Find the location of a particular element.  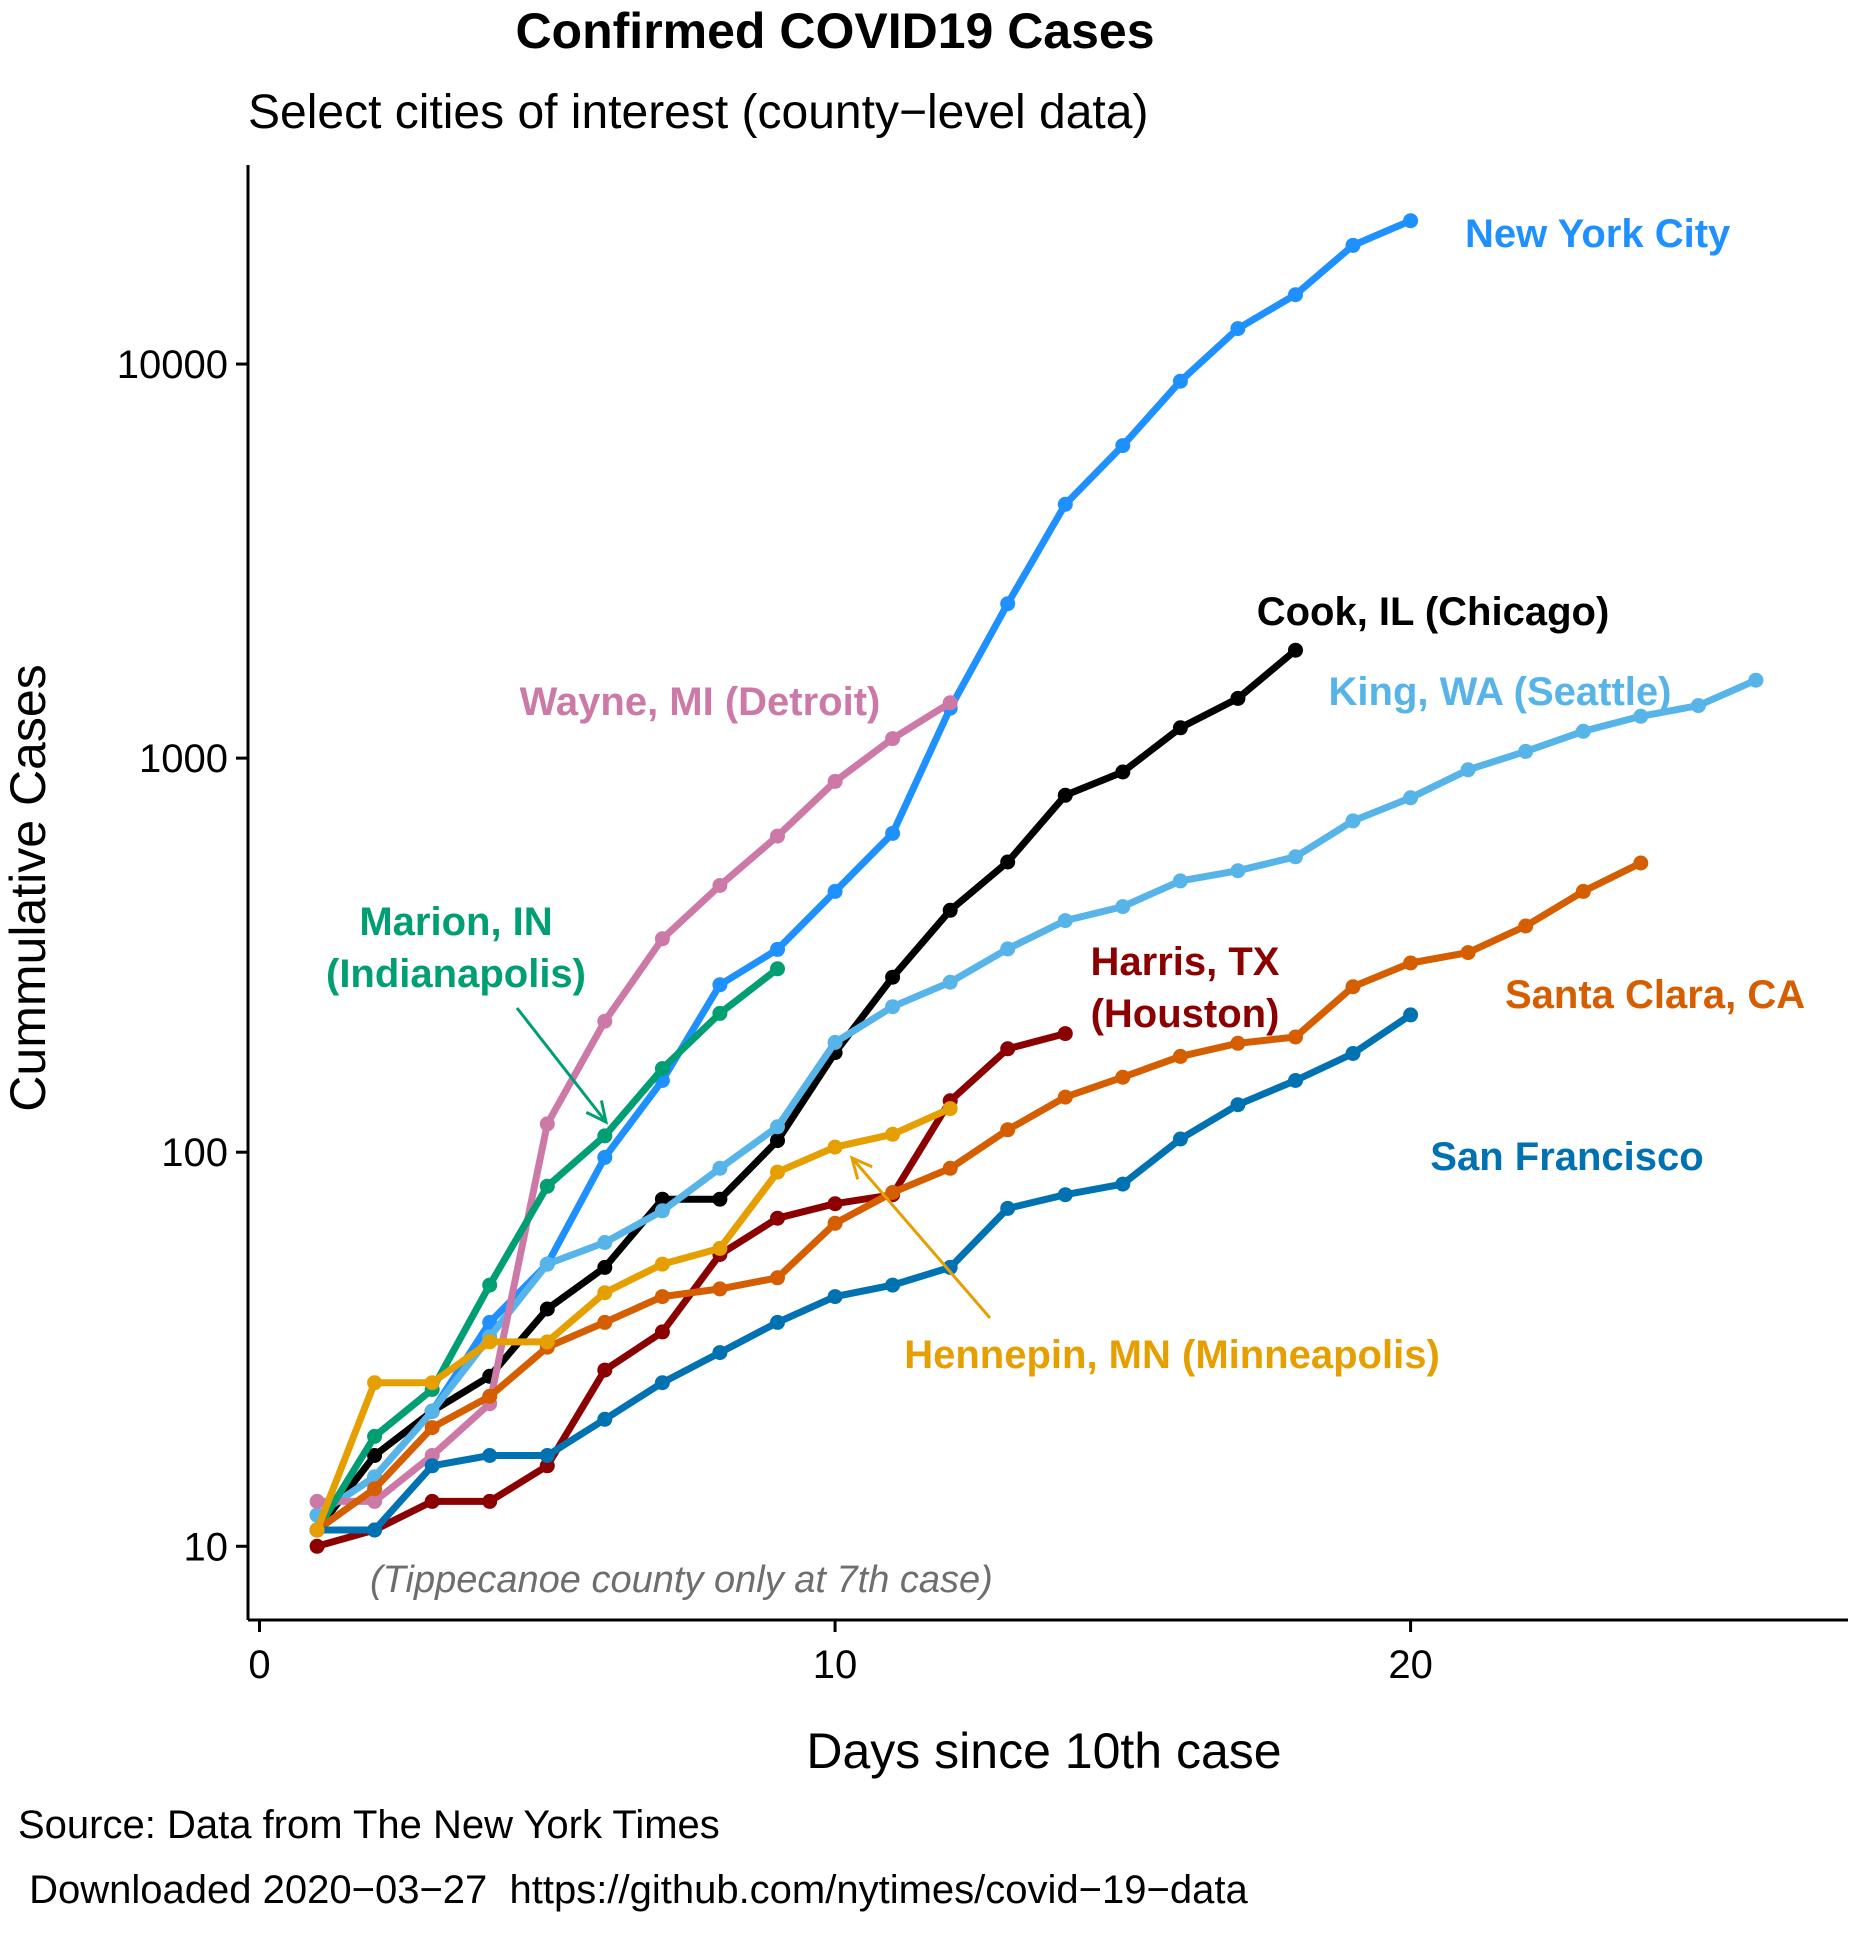

arrow-shaft is located at coordinates (561, 1065).